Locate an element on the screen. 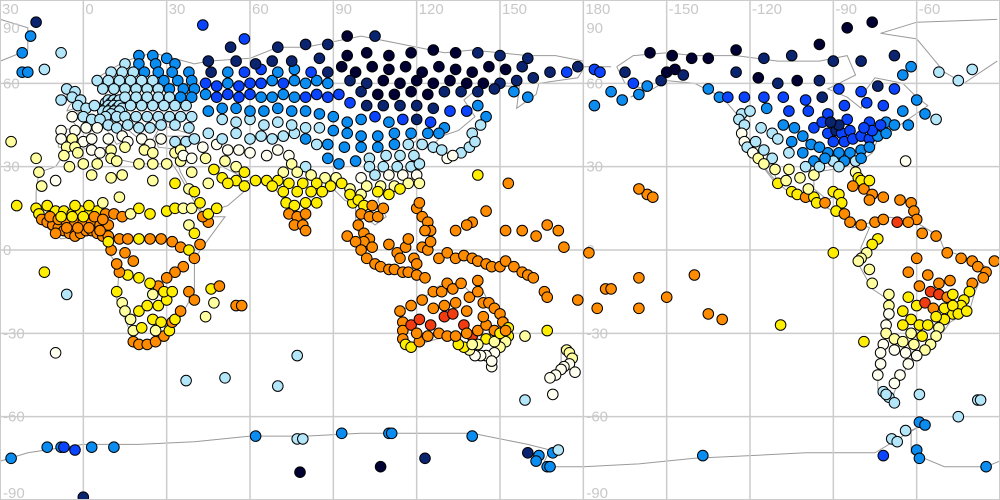 This screenshot has width=1000, height=500. longitude-label: 90 is located at coordinates (343, 9).